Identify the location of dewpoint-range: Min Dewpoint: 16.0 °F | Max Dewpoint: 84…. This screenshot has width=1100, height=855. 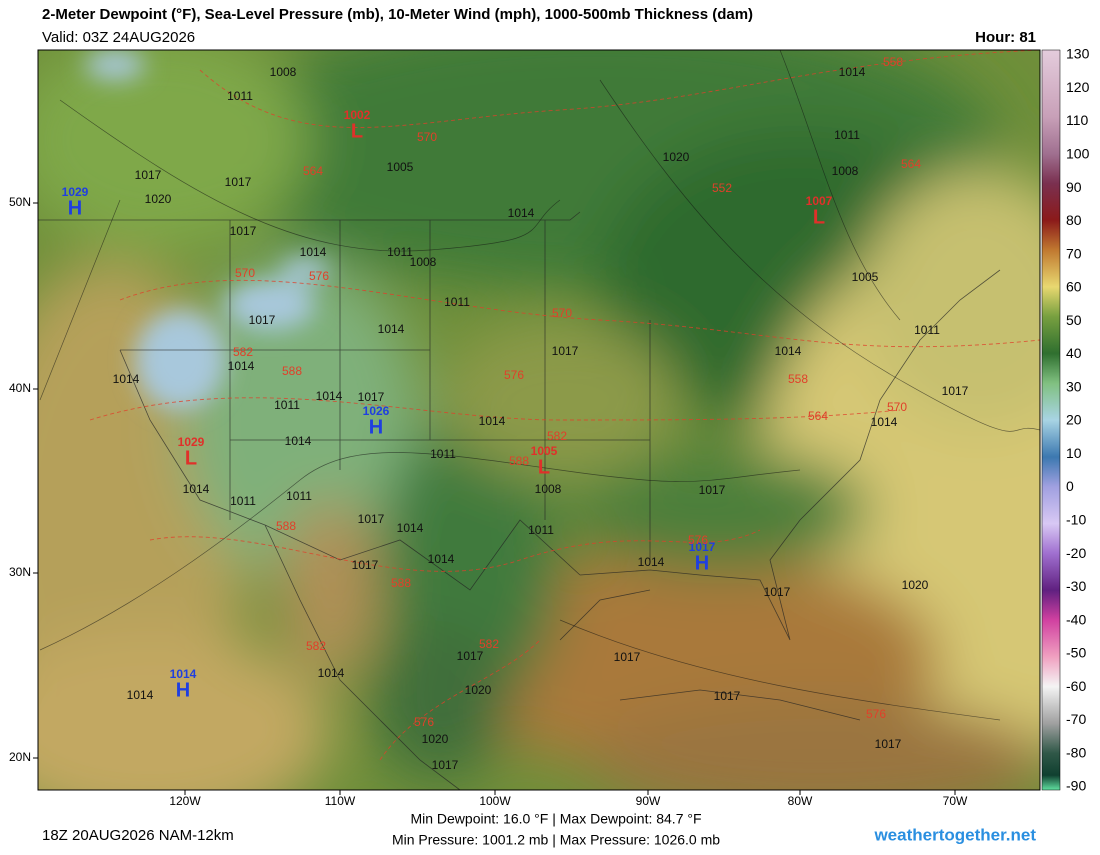
(555, 819).